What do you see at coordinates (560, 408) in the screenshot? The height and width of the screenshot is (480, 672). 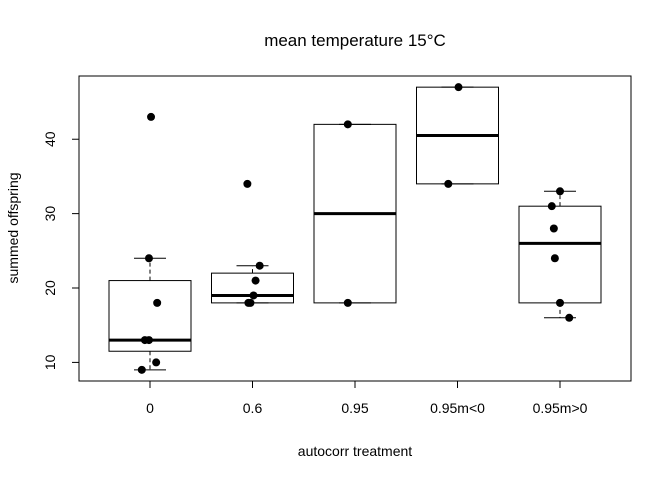 I see `x-tick-label: 0.95m>0` at bounding box center [560, 408].